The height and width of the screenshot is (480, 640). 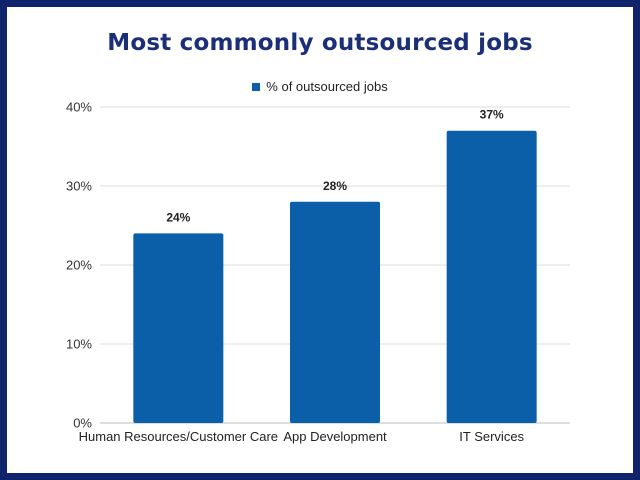 I want to click on data-label: 28%, so click(x=335, y=186).